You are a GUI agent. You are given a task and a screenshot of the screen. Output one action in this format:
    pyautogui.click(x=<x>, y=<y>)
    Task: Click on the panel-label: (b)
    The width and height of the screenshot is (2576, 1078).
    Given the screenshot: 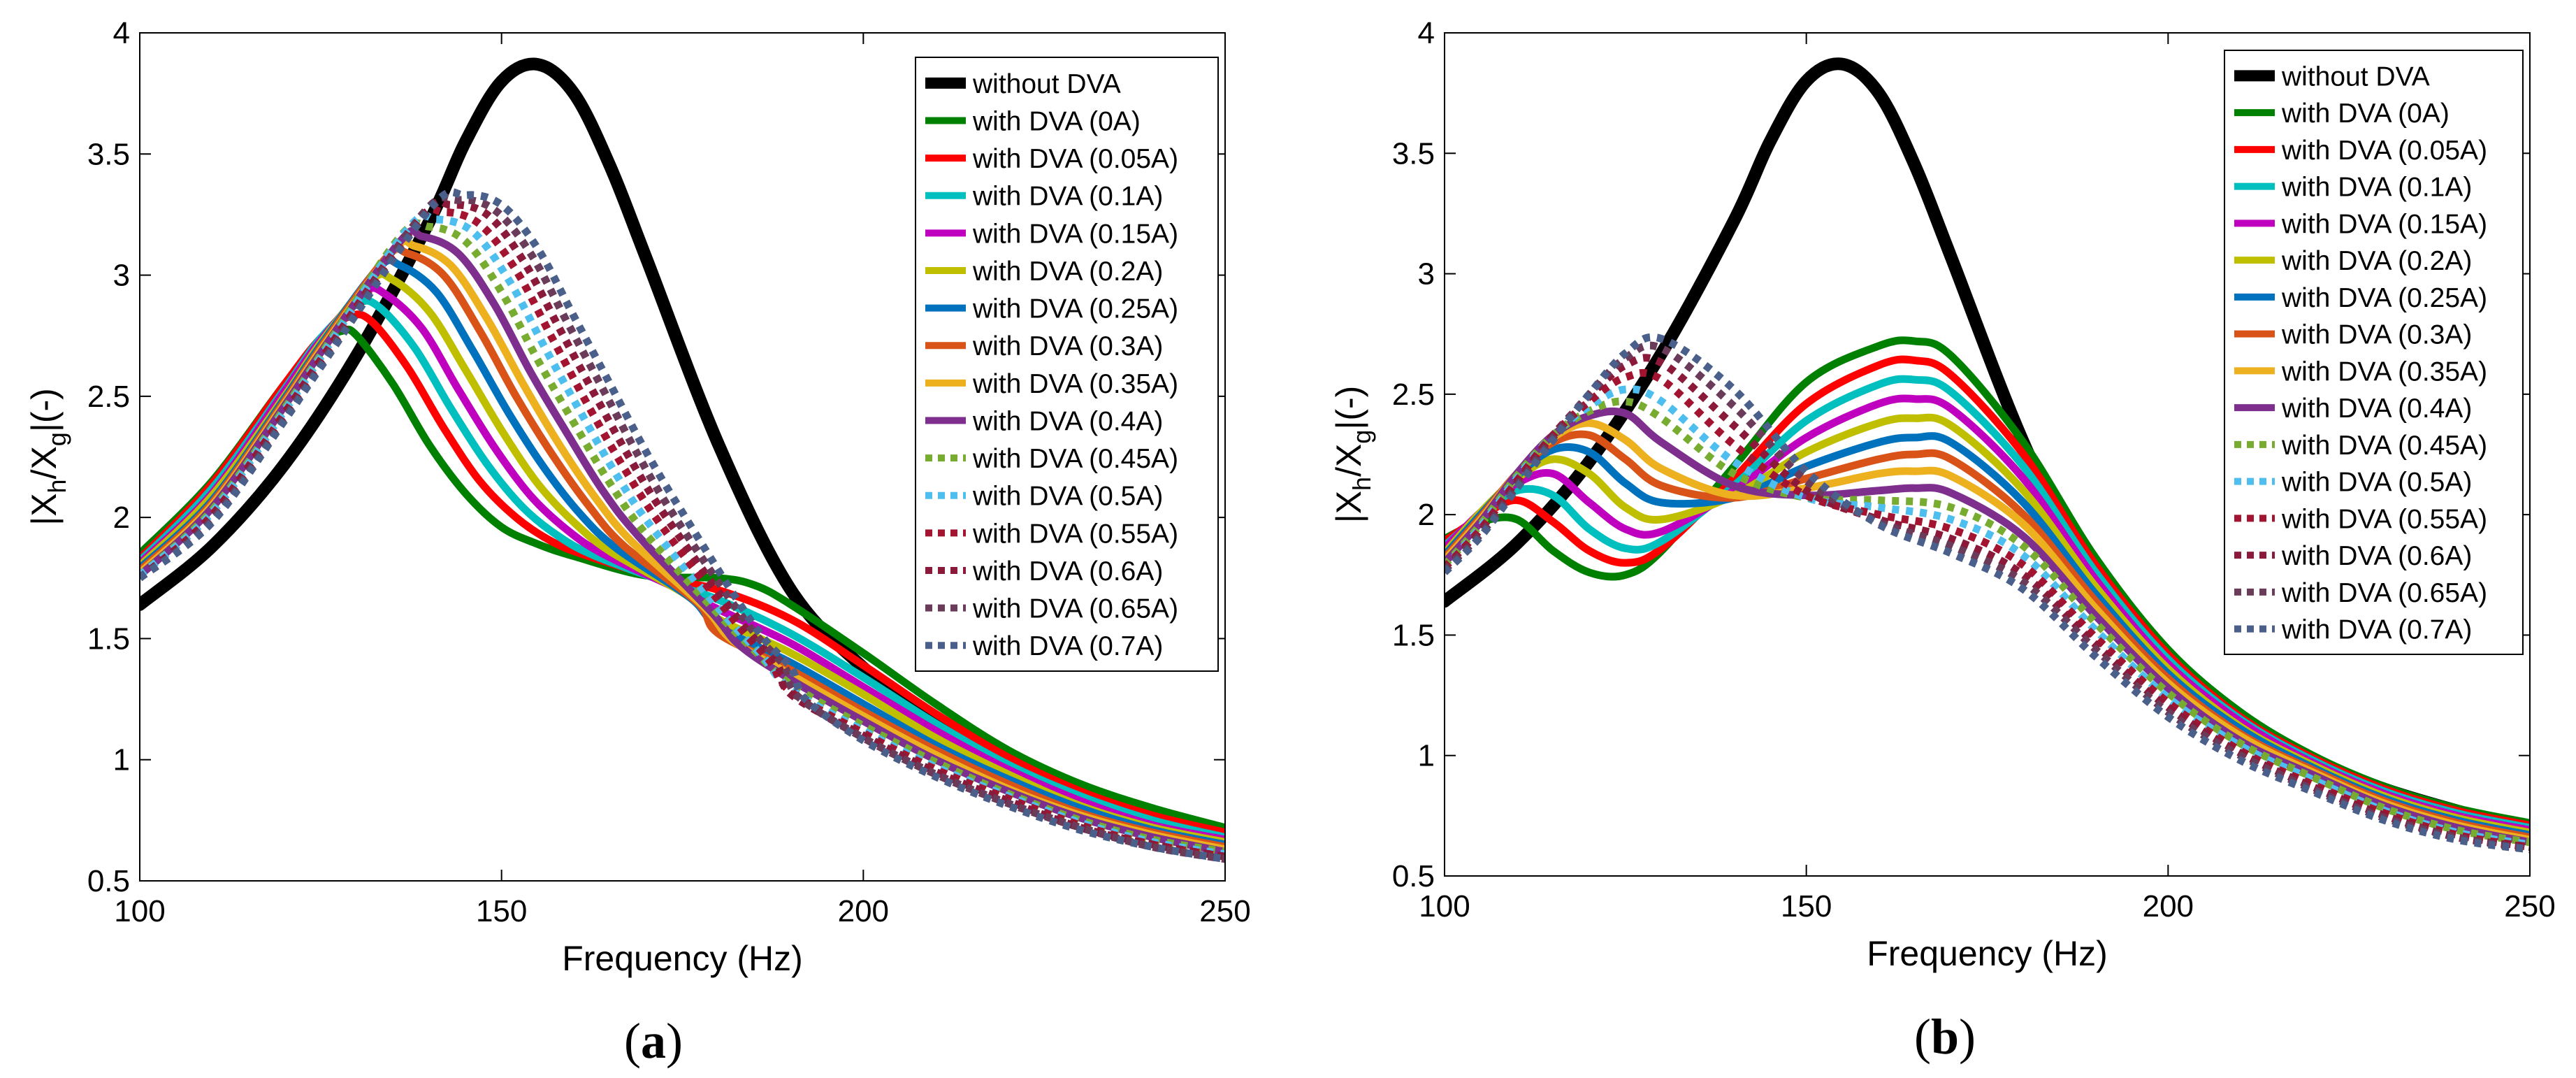 What is the action you would take?
    pyautogui.click(x=1945, y=1037)
    